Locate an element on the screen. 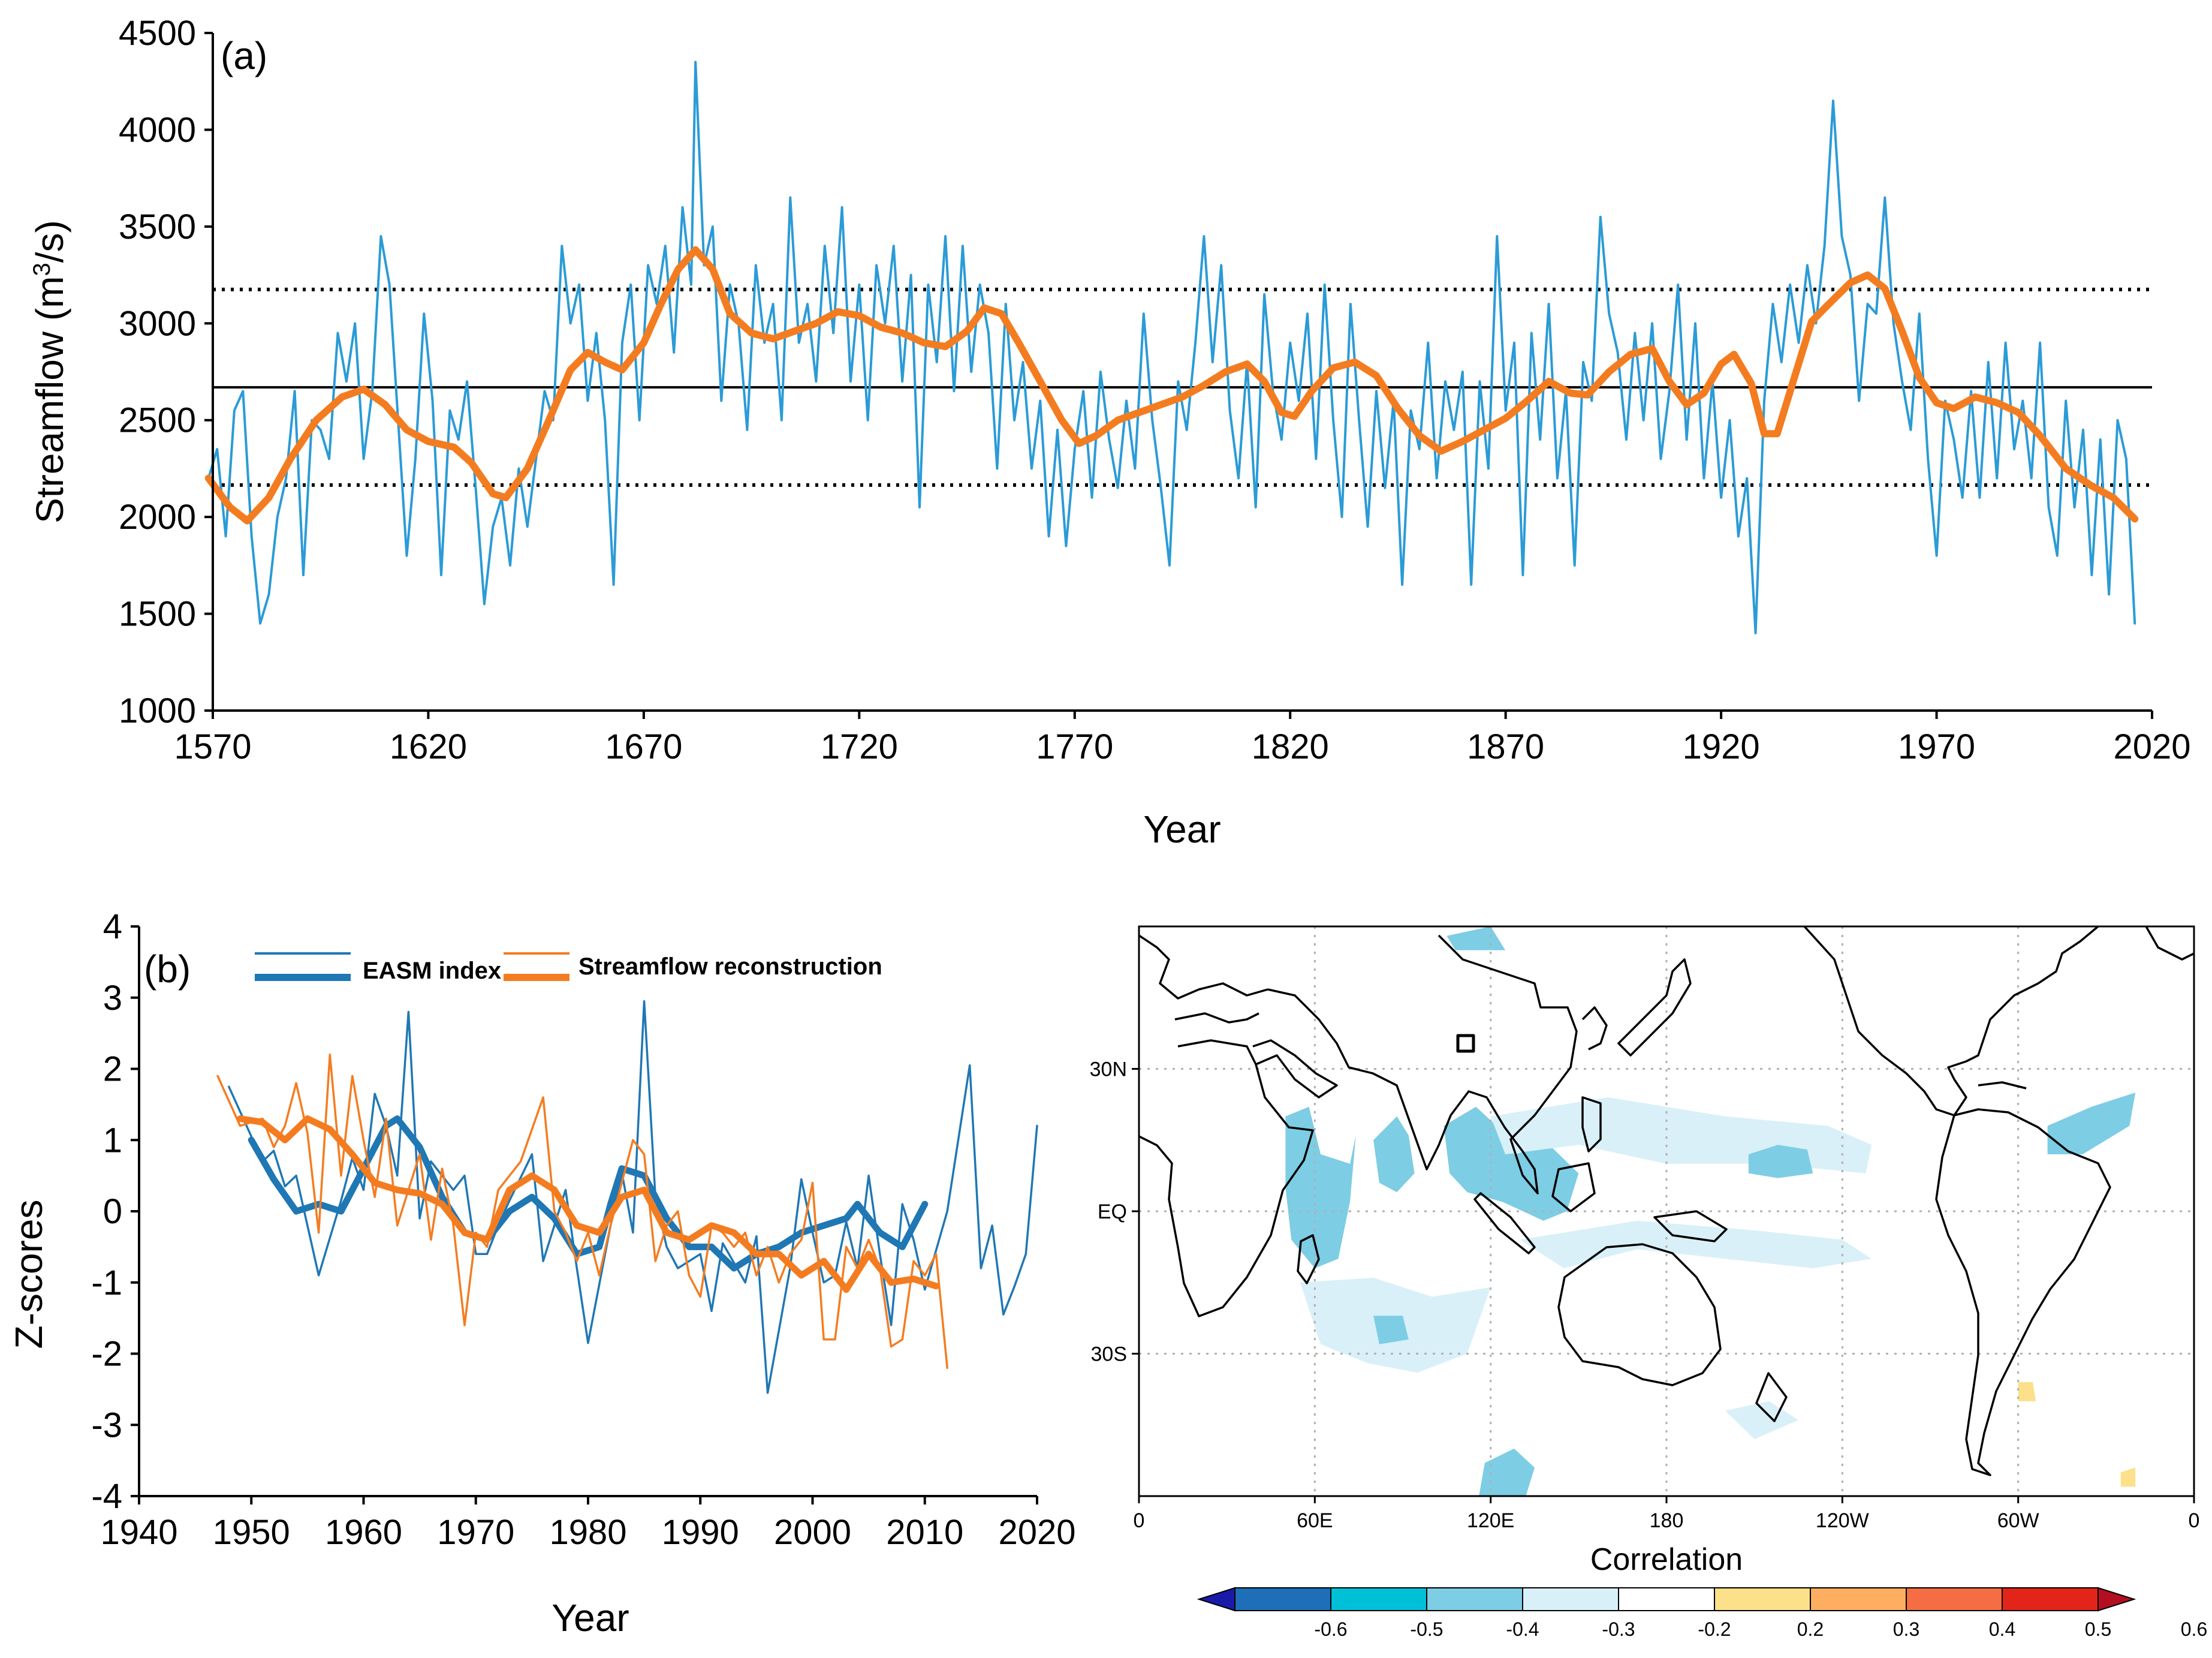 The height and width of the screenshot is (1658, 2212). lat-tick-label: 30S is located at coordinates (1109, 1355).